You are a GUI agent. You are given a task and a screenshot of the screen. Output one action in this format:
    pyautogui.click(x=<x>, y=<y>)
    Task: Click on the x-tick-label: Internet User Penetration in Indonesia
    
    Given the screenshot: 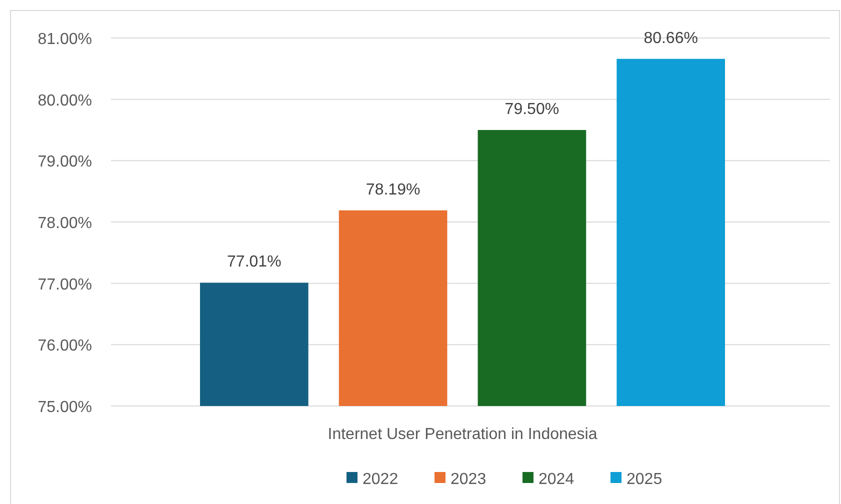 What is the action you would take?
    pyautogui.click(x=463, y=434)
    